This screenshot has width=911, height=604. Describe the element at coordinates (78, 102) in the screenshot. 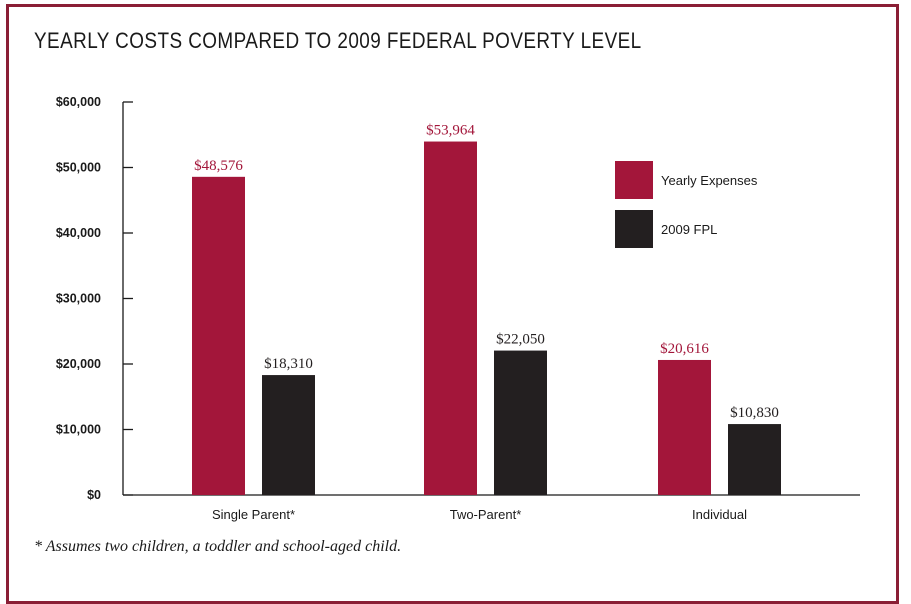

I see `y-tick-label: $60,000` at that location.